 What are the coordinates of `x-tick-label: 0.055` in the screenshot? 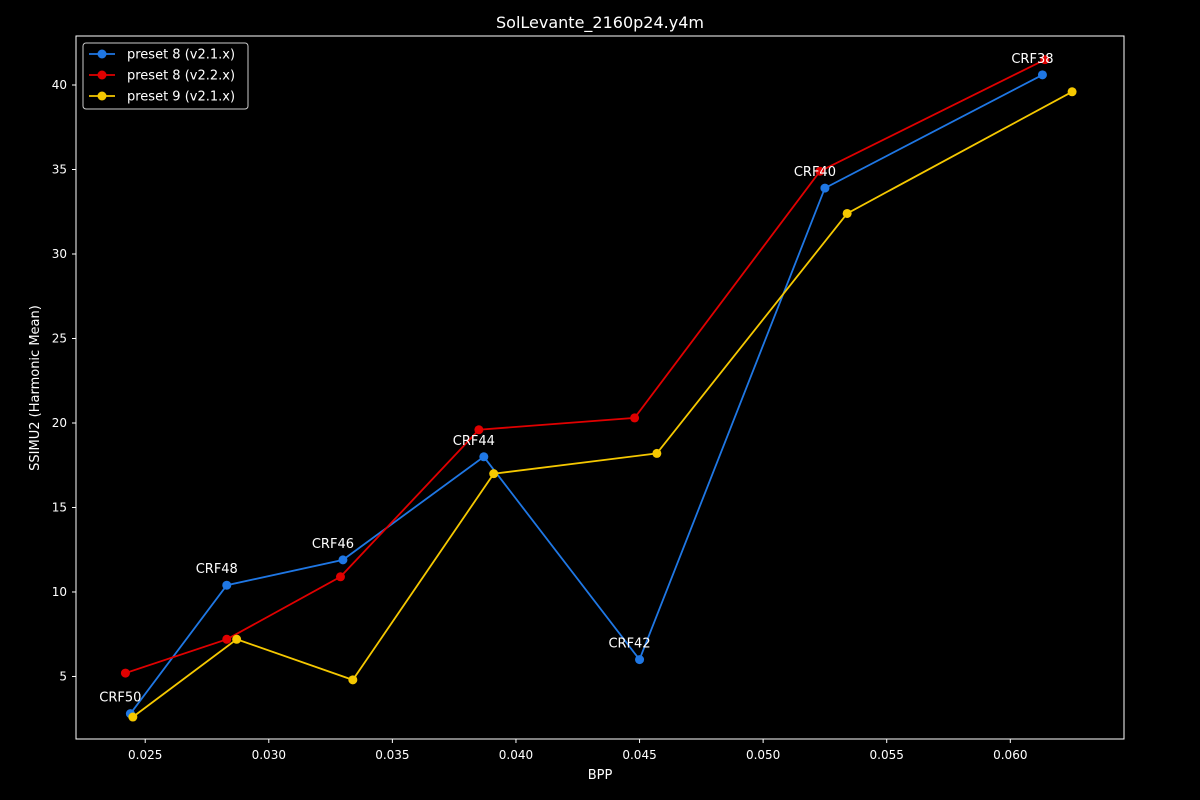 It's located at (887, 755).